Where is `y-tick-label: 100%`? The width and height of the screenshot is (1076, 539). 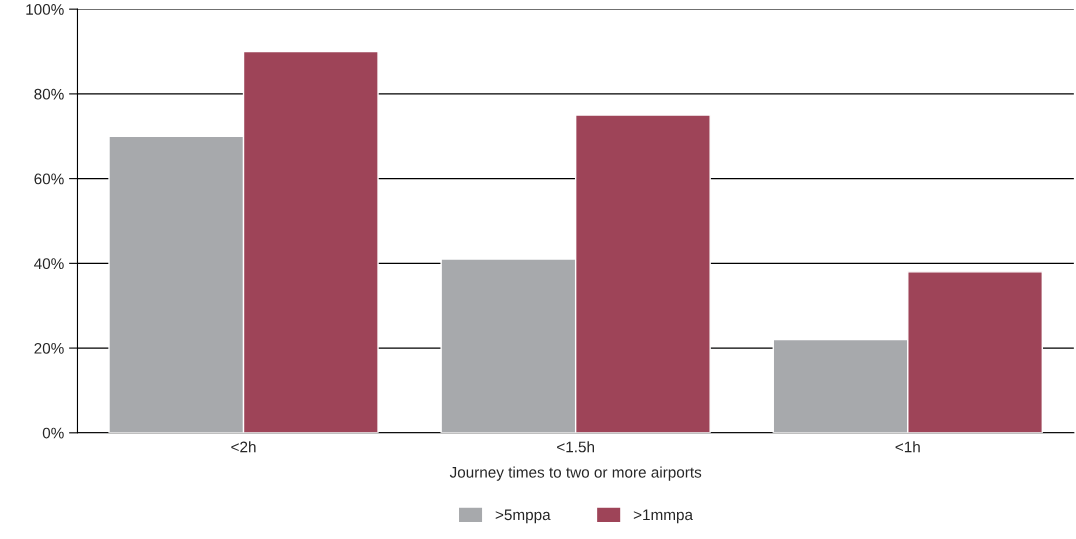 y-tick-label: 100% is located at coordinates (45, 9).